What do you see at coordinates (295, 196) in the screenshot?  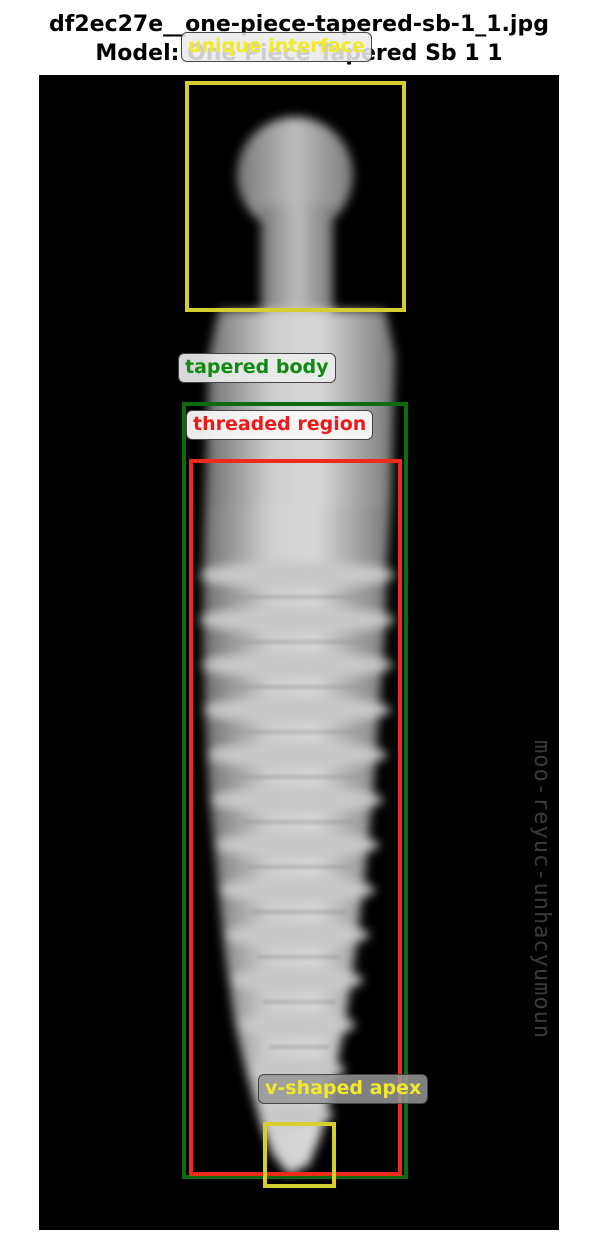 I see `unique-interface-box` at bounding box center [295, 196].